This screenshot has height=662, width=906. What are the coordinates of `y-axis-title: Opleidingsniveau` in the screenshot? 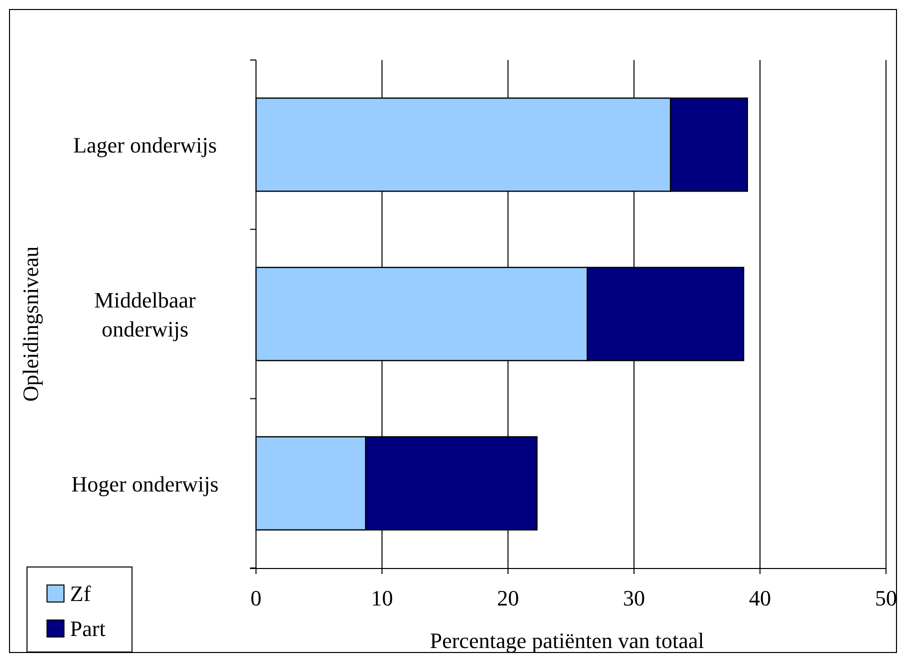 It's located at (30, 324).